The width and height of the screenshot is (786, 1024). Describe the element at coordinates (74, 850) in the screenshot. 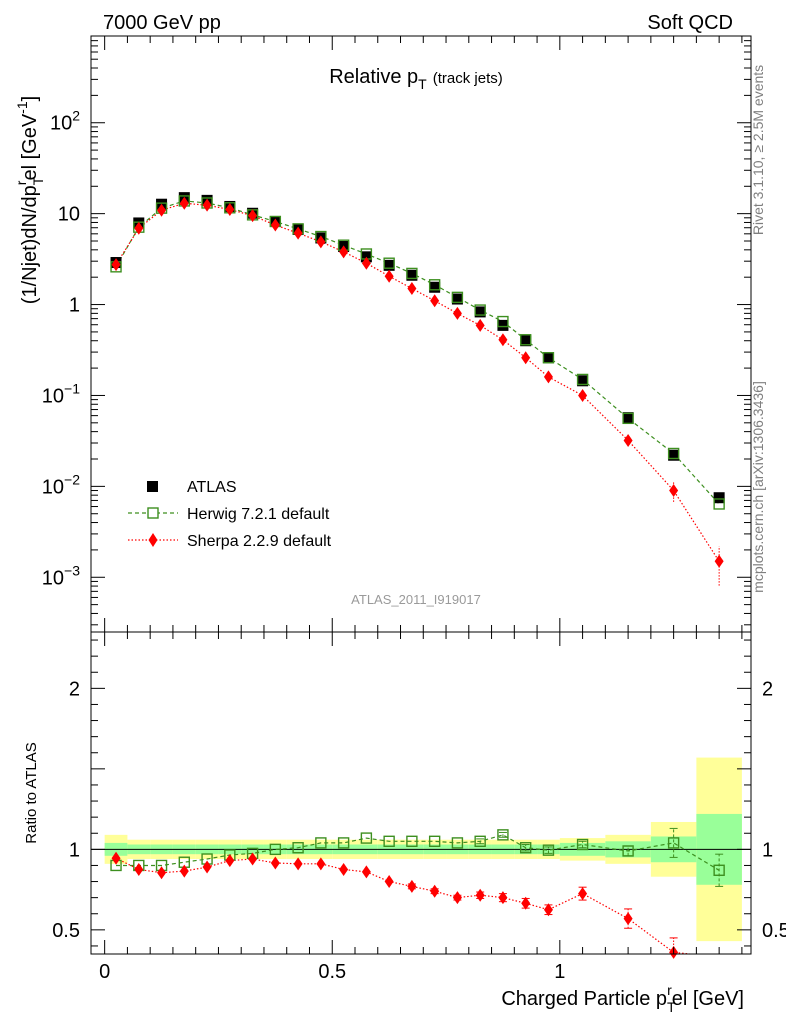

I see `ratio-y-tick-label-left: 1` at that location.